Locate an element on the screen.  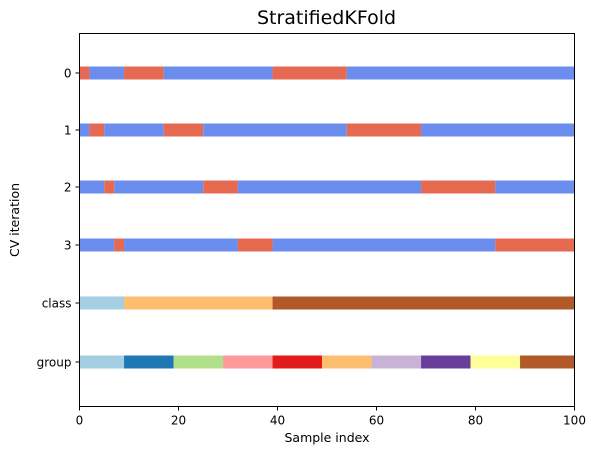
y-axis-ticks: 0 1 2 3 class group is located at coordinates (58, 218).